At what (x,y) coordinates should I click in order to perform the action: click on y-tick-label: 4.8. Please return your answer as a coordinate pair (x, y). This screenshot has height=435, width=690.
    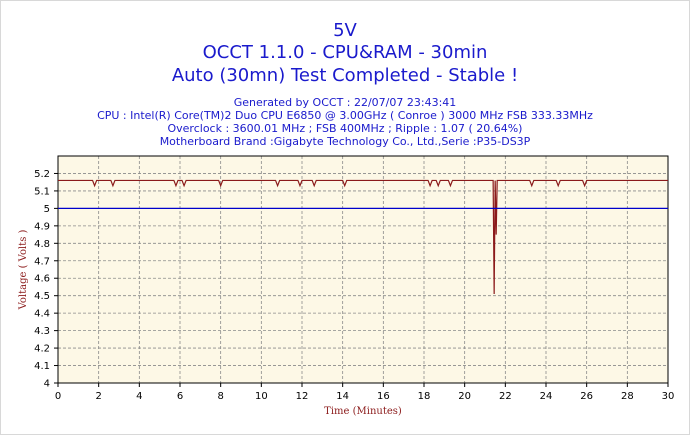
    Looking at the image, I should click on (42, 244).